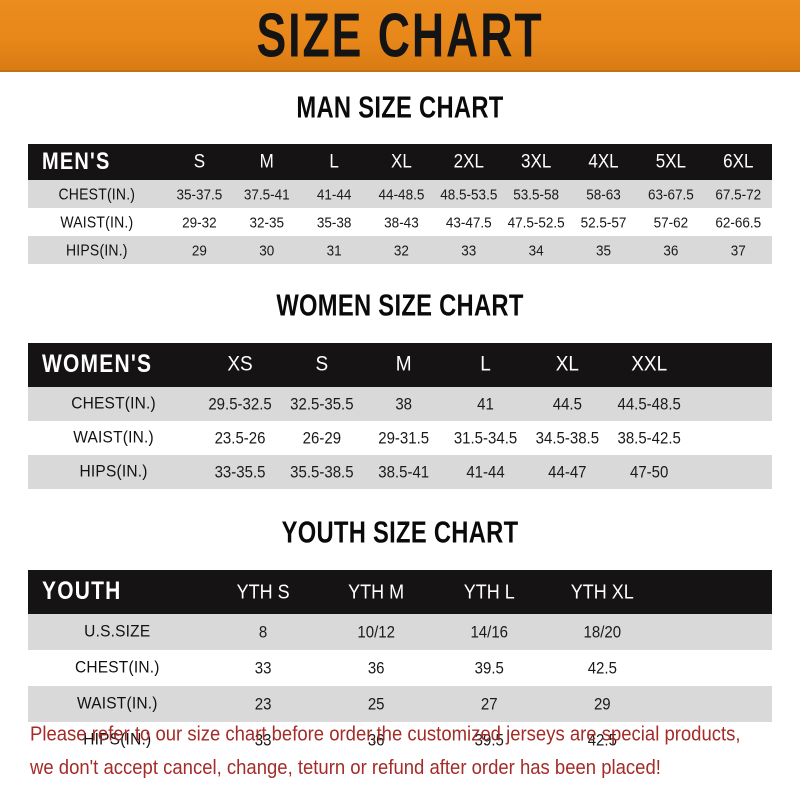 The width and height of the screenshot is (800, 800). Describe the element at coordinates (738, 194) in the screenshot. I see `cell: 67.5-72` at that location.